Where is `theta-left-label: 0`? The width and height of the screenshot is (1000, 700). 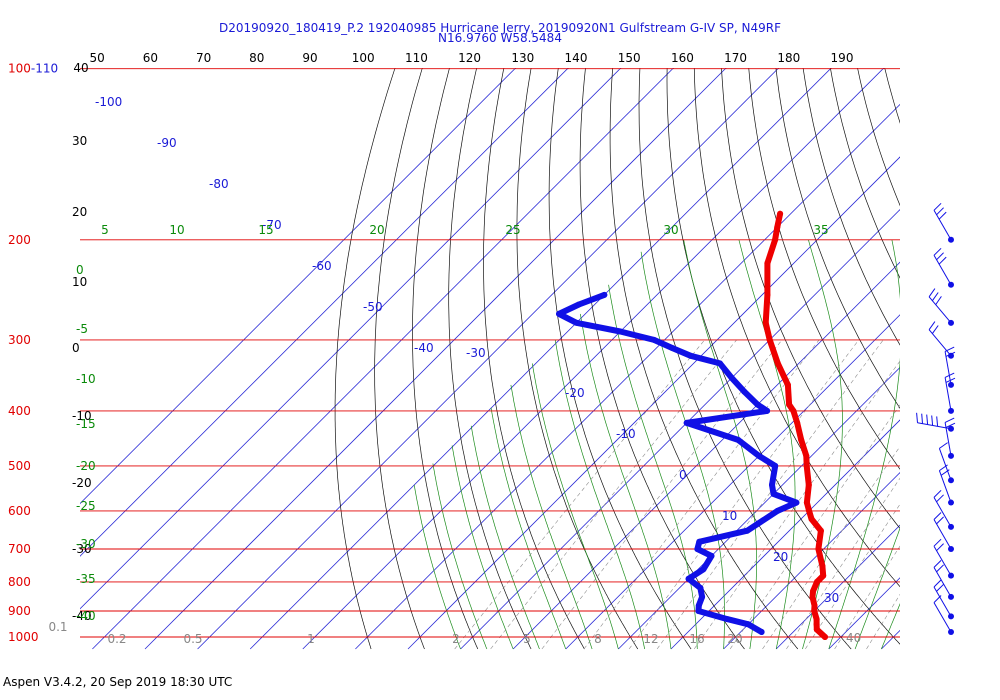
theta-left-label: 0 is located at coordinates (80, 270).